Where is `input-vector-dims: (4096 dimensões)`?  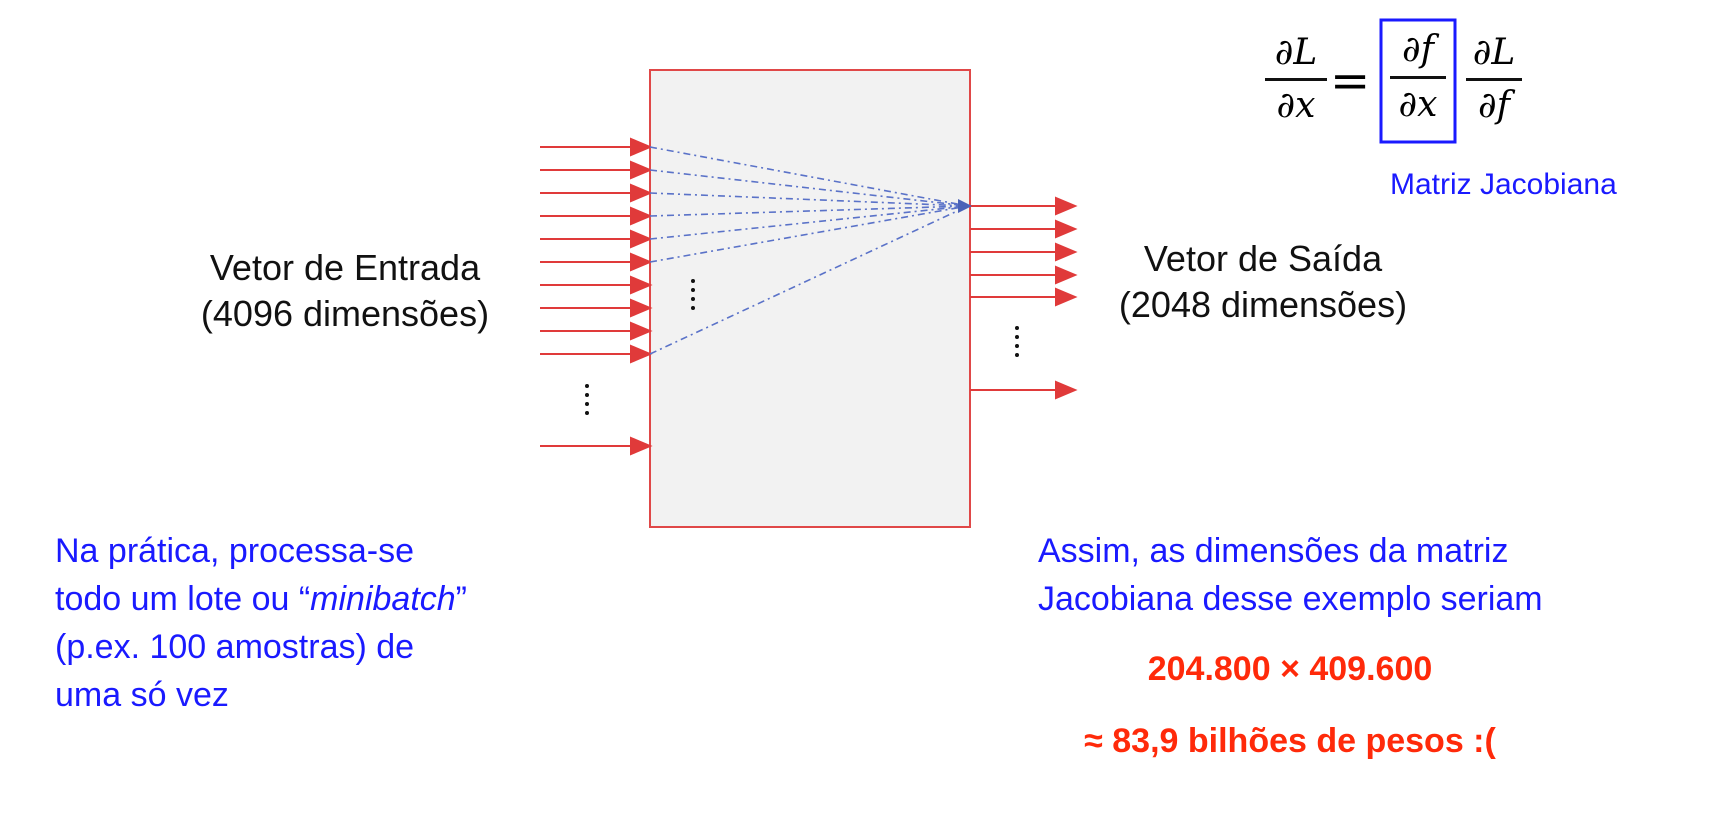 input-vector-dims: (4096 dimensões) is located at coordinates (345, 313).